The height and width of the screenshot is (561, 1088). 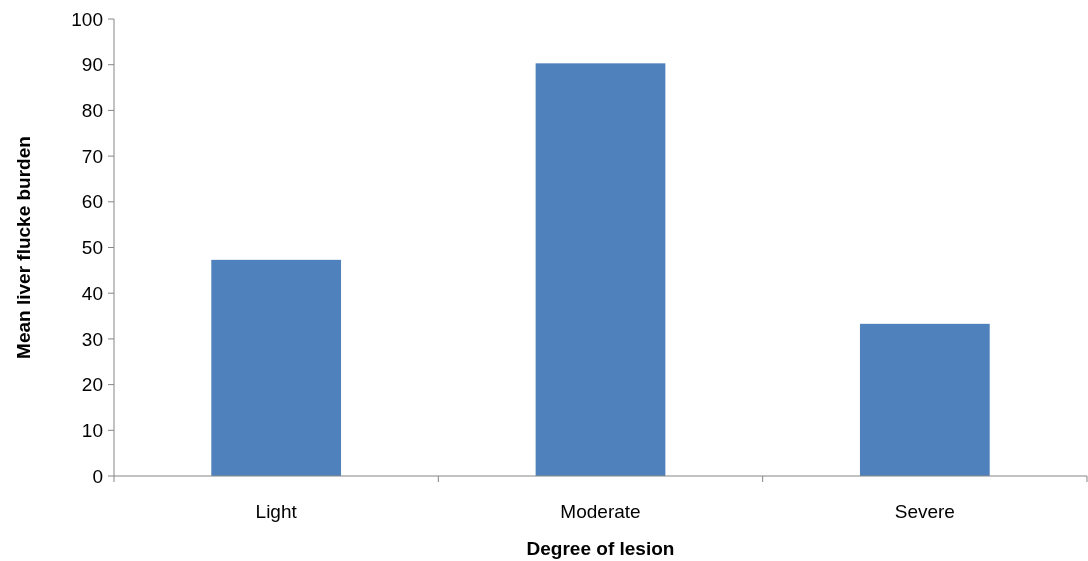 I want to click on x-tick-label: Severe, so click(x=924, y=511).